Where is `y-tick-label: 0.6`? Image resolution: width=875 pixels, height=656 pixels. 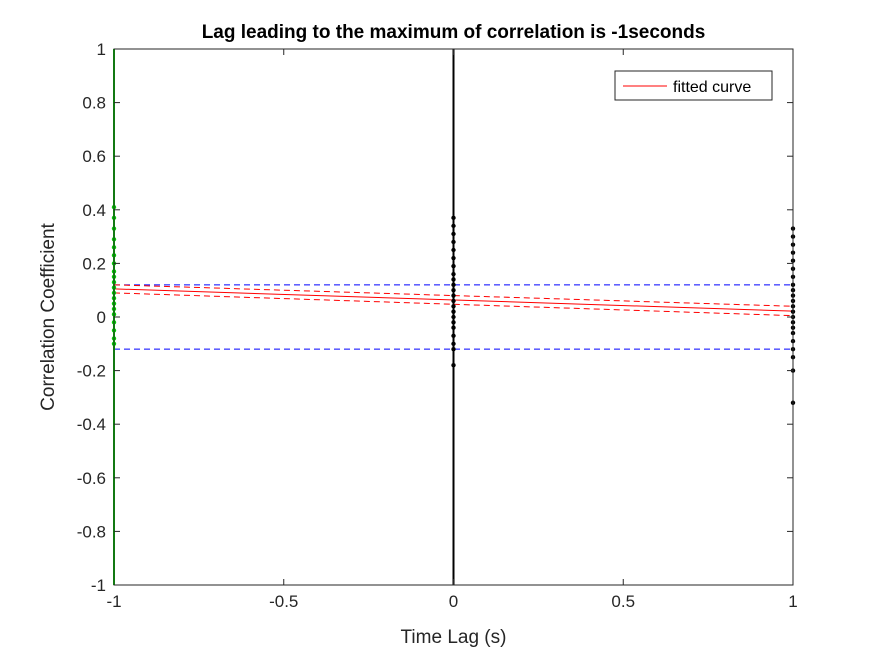
y-tick-label: 0.6 is located at coordinates (94, 156).